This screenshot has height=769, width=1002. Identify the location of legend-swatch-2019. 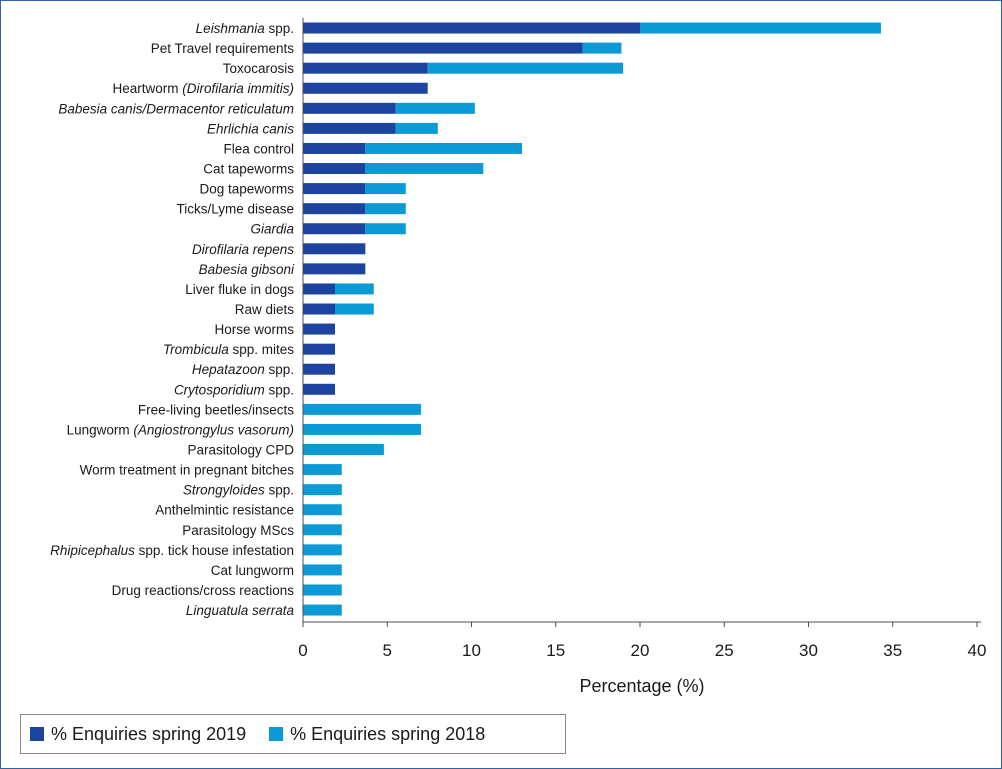
(37, 734).